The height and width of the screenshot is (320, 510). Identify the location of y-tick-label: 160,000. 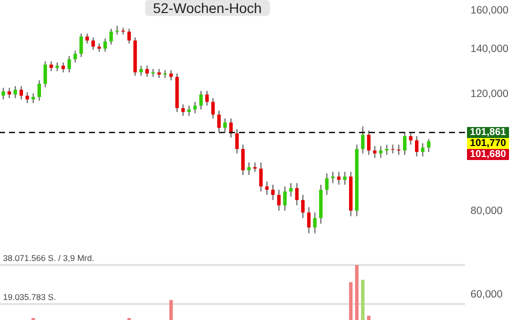
(489, 10).